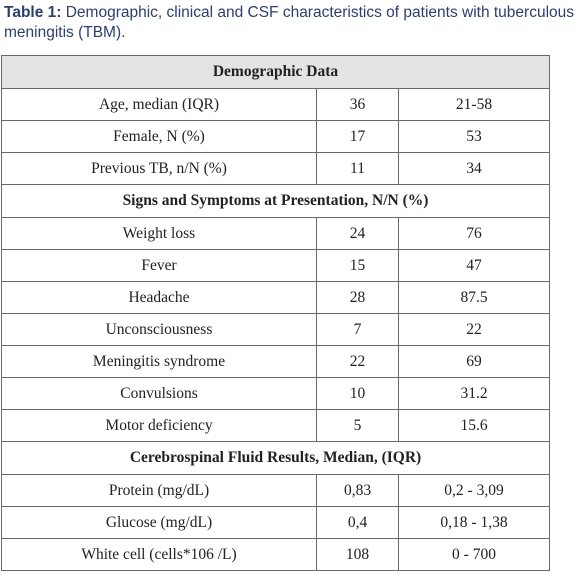 This screenshot has height=584, width=581. I want to click on row-value-1: 10, so click(357, 393).